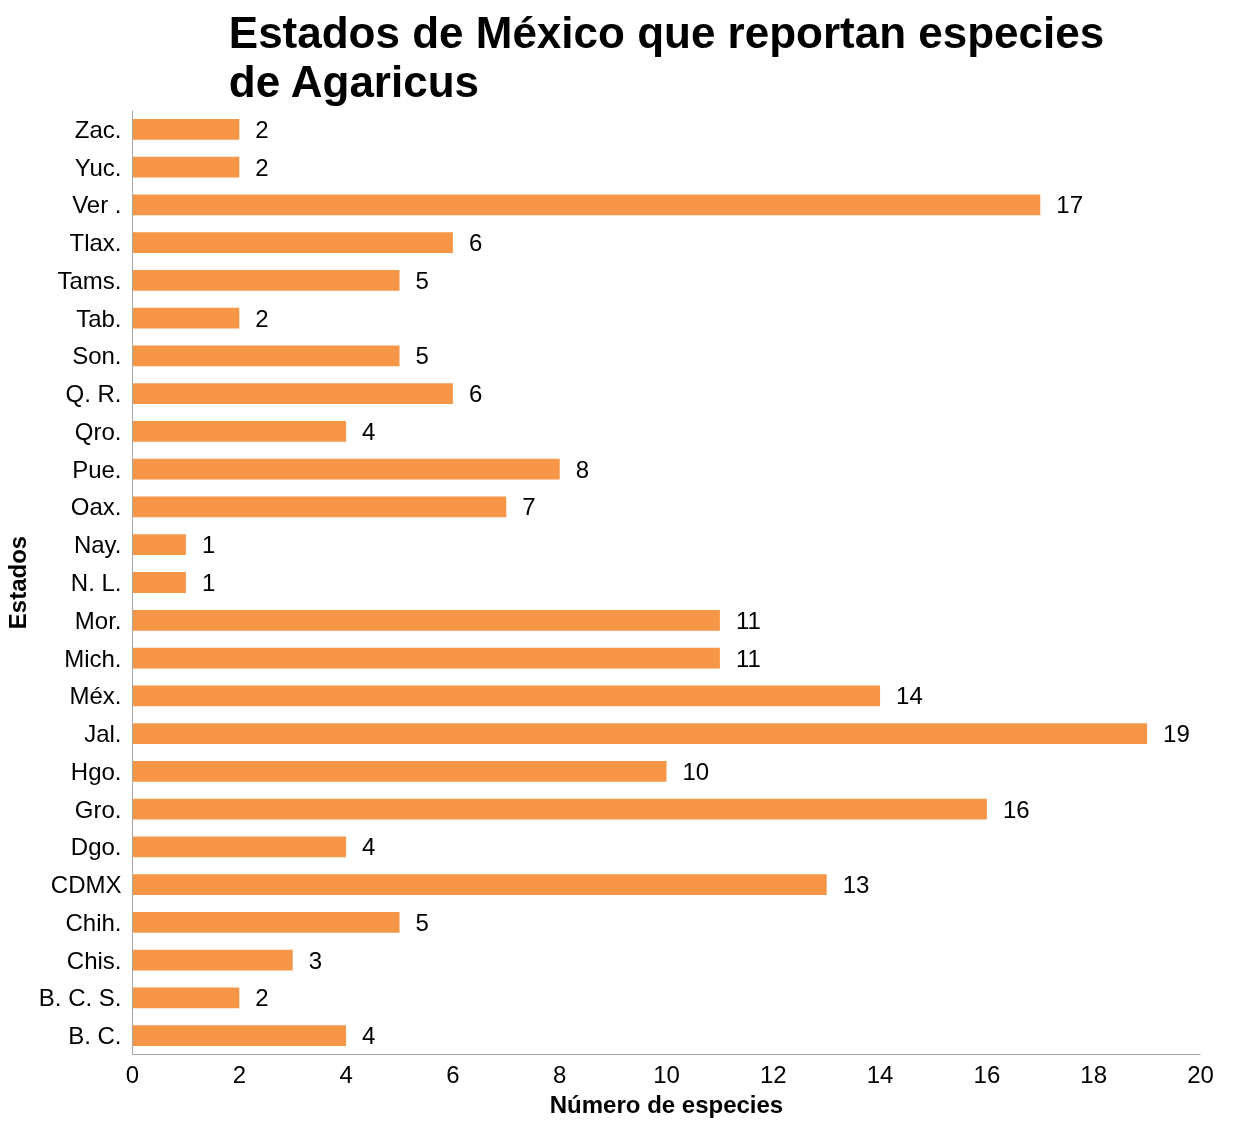 The height and width of the screenshot is (1137, 1260). Describe the element at coordinates (696, 771) in the screenshot. I see `data-label: 10` at that location.